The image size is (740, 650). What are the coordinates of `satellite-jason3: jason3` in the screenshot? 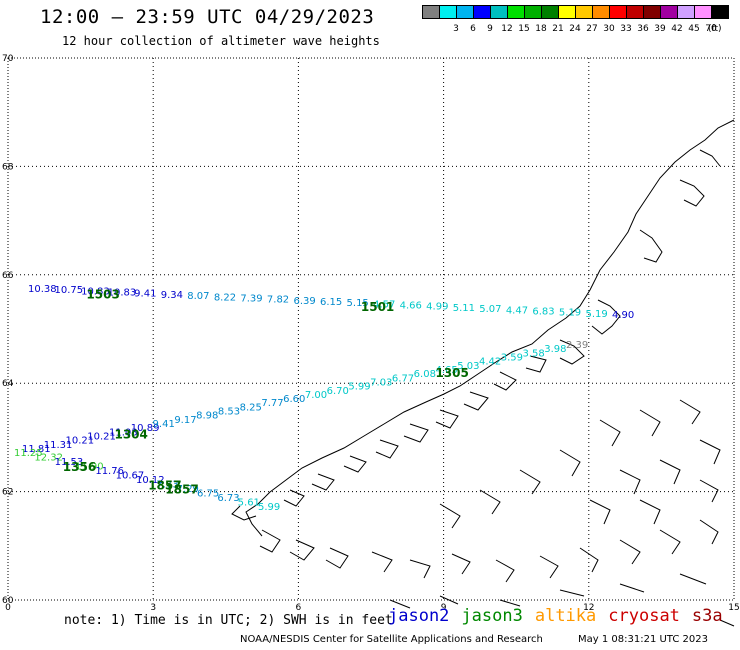 It's located at (492, 616).